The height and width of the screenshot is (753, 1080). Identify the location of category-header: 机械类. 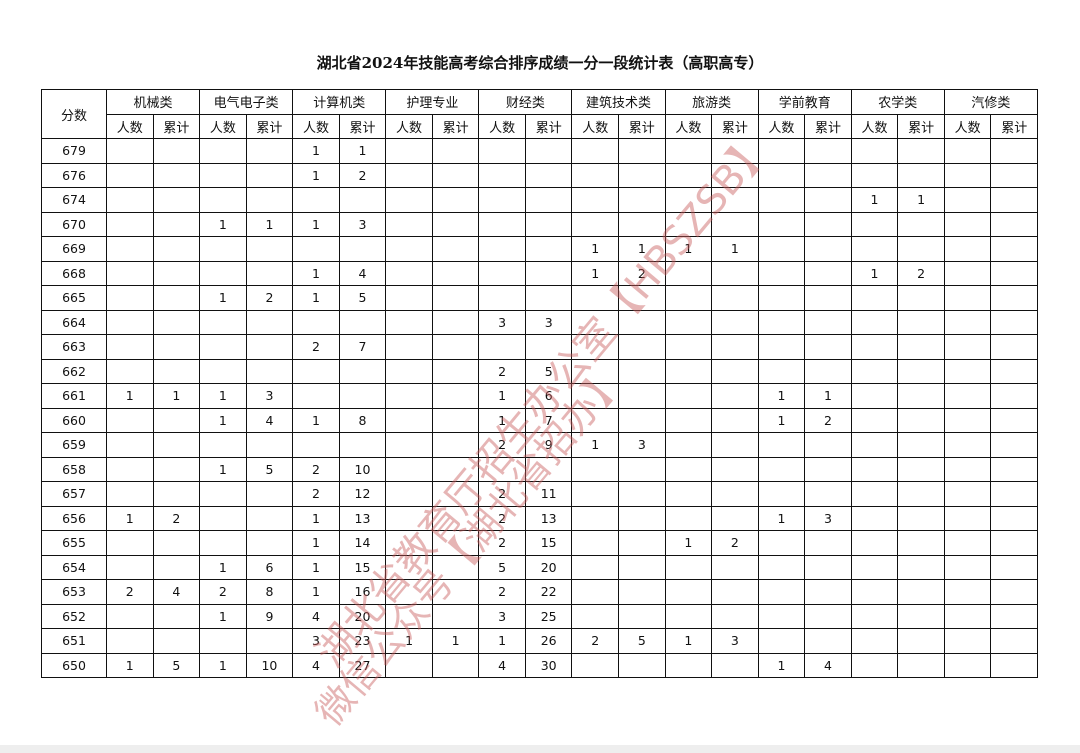
(153, 102).